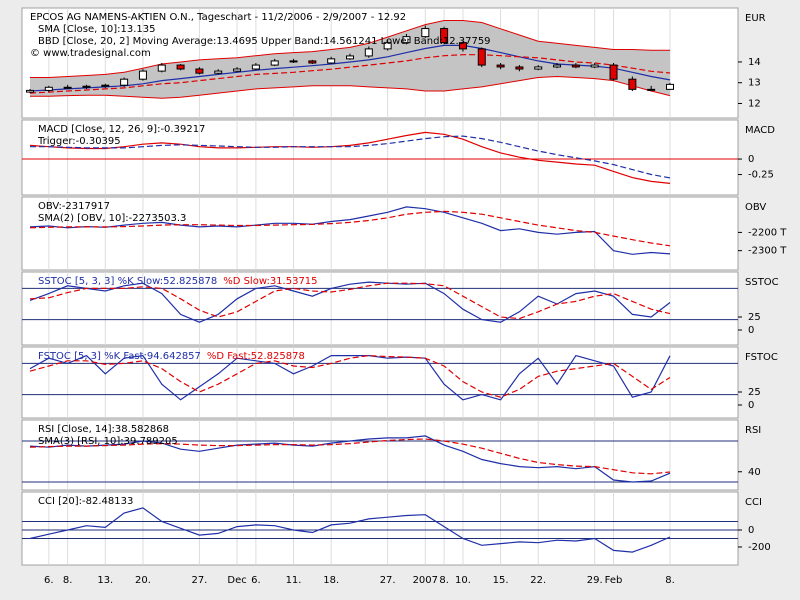 The height and width of the screenshot is (600, 800). I want to click on y-tick-label: -200, so click(759, 547).